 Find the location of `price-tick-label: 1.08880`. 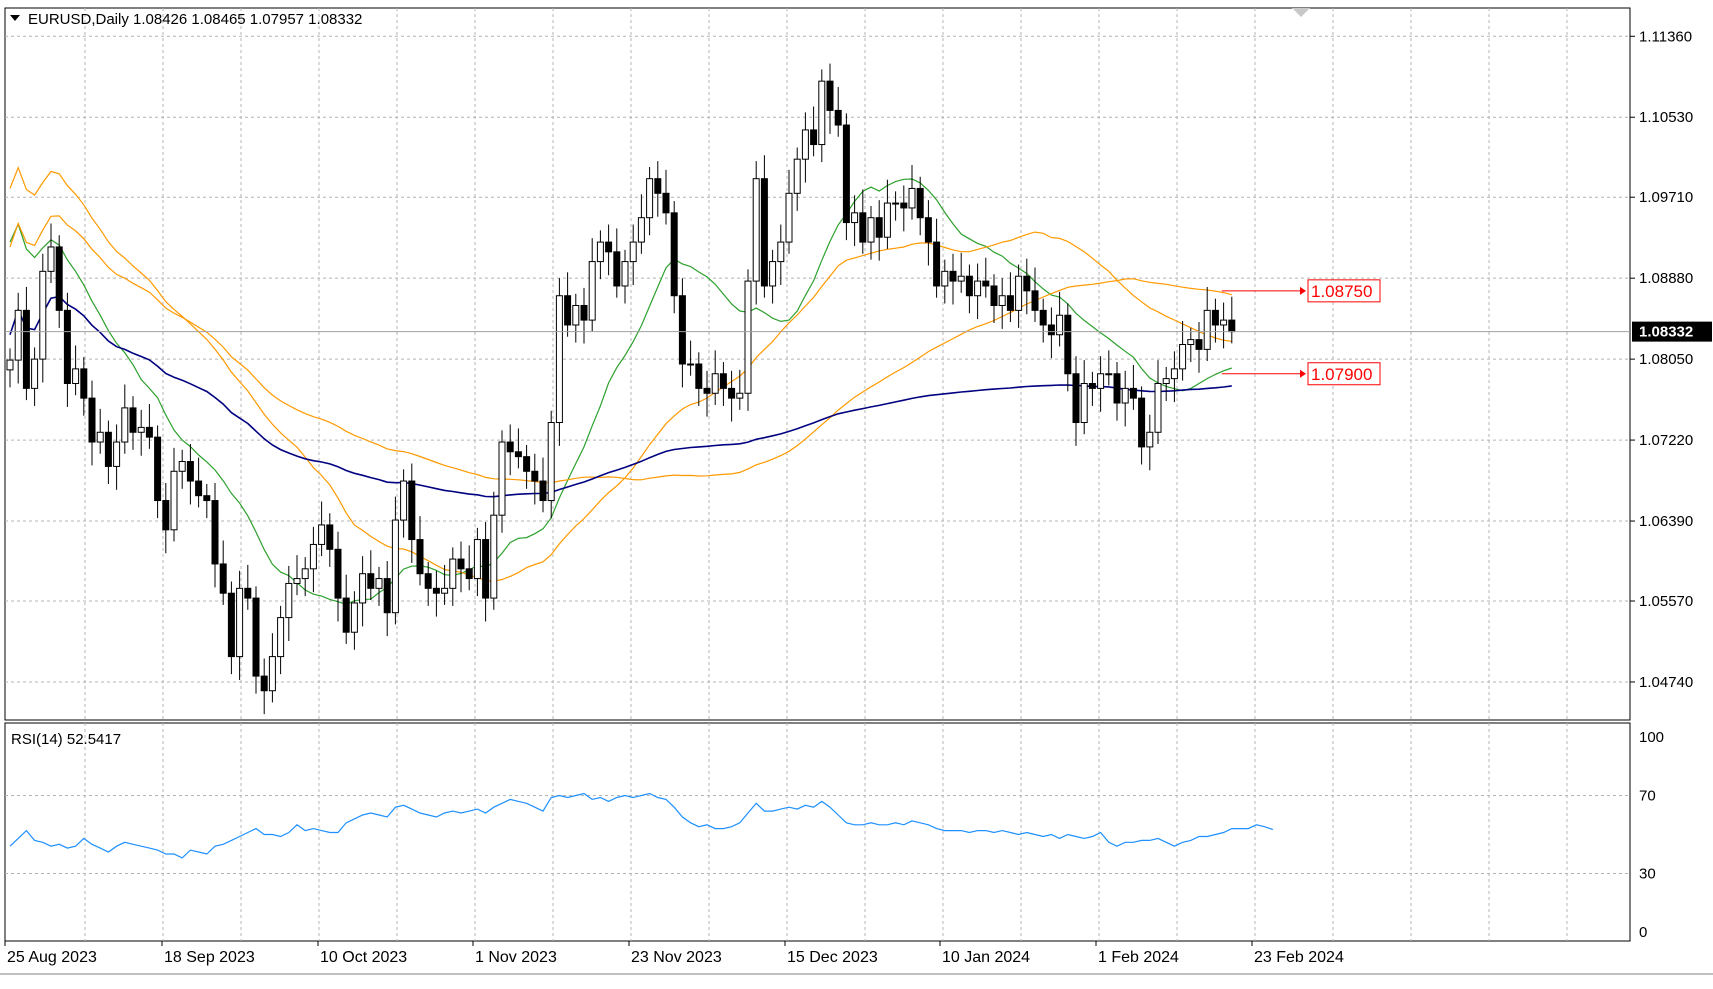

price-tick-label: 1.08880 is located at coordinates (1666, 278).